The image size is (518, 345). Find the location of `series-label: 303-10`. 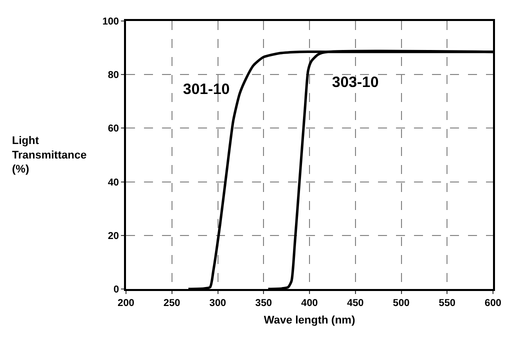

series-label: 303-10 is located at coordinates (355, 82).